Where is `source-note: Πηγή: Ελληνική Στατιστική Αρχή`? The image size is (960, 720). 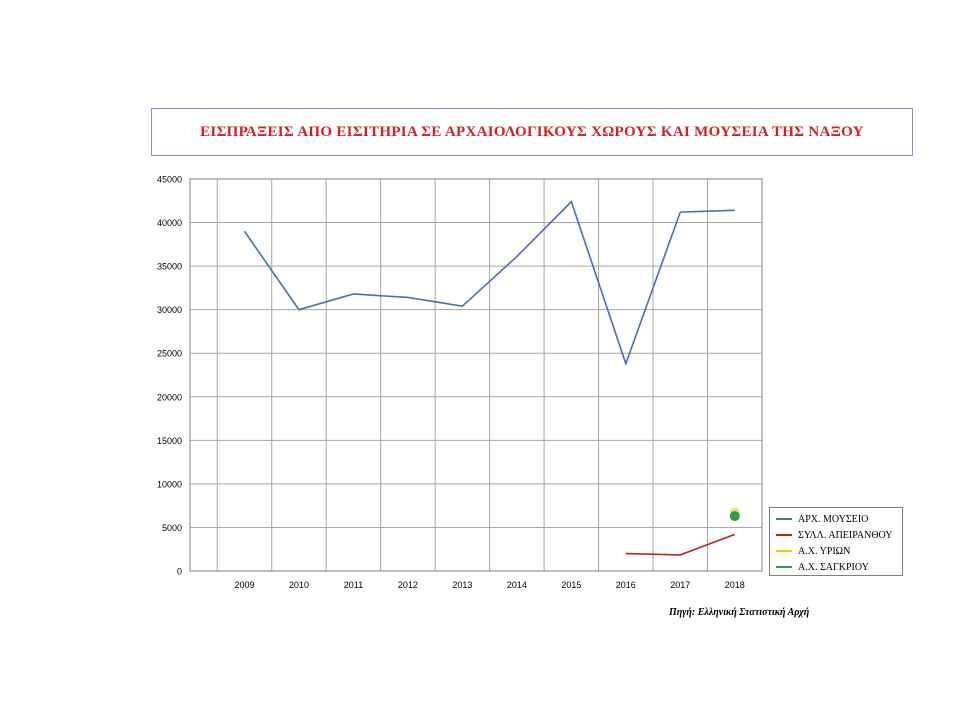 source-note: Πηγή: Ελληνική Στατιστική Αρχή is located at coordinates (739, 612).